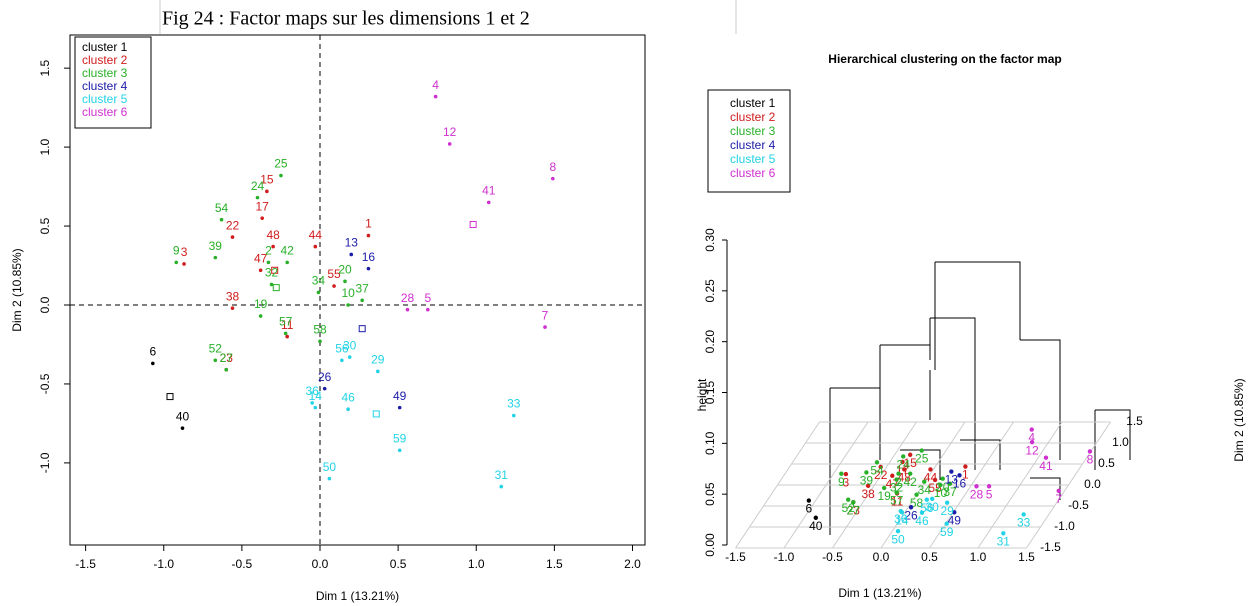  I want to click on z-tick-label: 0.20, so click(710, 342).